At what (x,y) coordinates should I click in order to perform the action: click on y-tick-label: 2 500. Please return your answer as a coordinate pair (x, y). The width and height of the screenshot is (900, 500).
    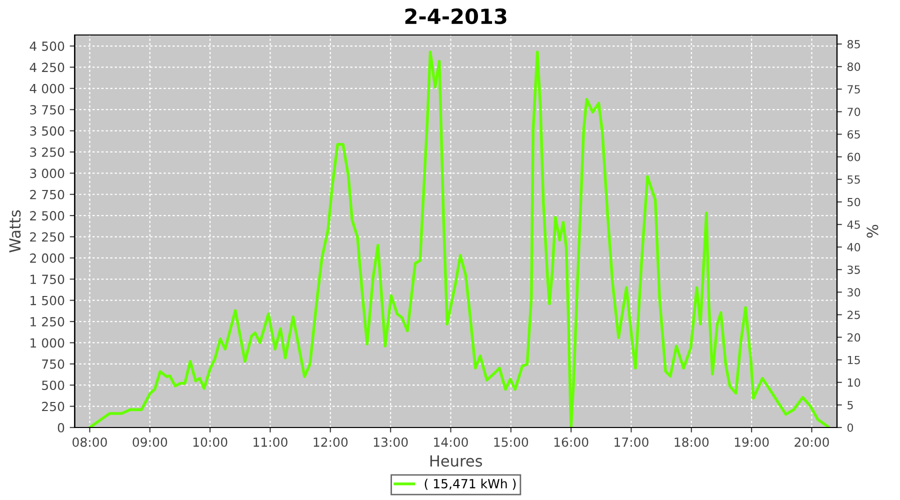
    Looking at the image, I should click on (47, 215).